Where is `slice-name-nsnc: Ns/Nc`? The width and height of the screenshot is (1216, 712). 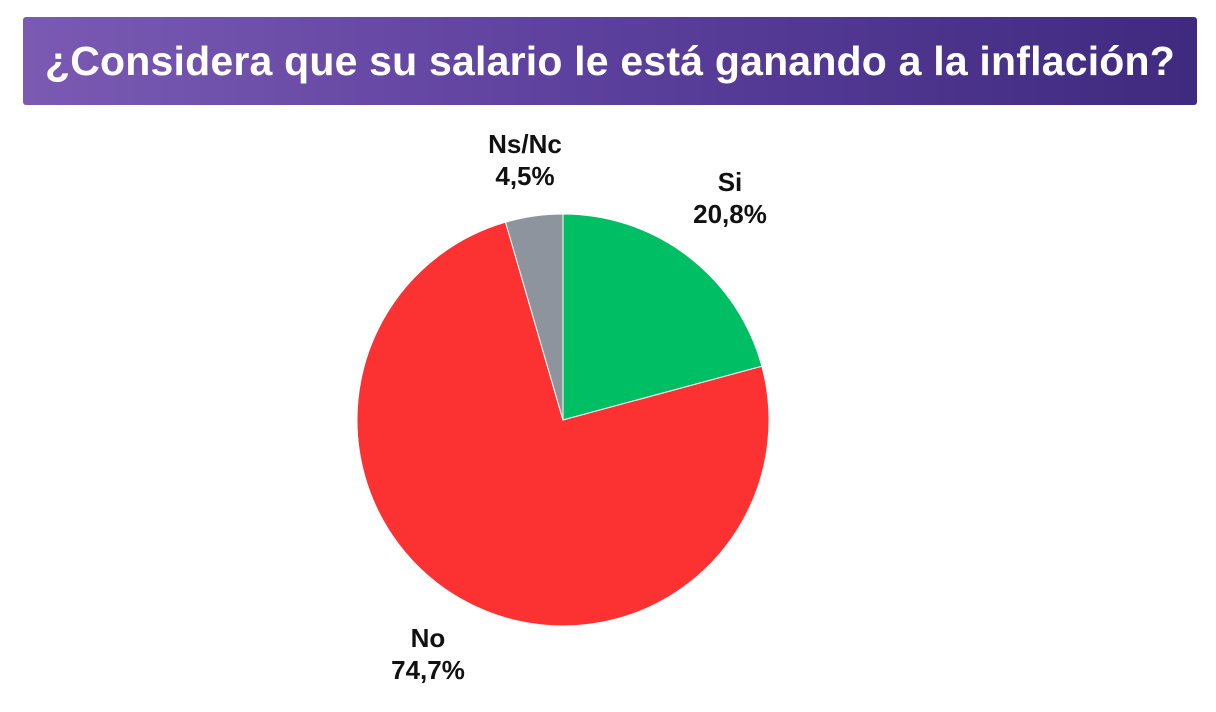
slice-name-nsnc: Ns/Nc is located at coordinates (525, 144).